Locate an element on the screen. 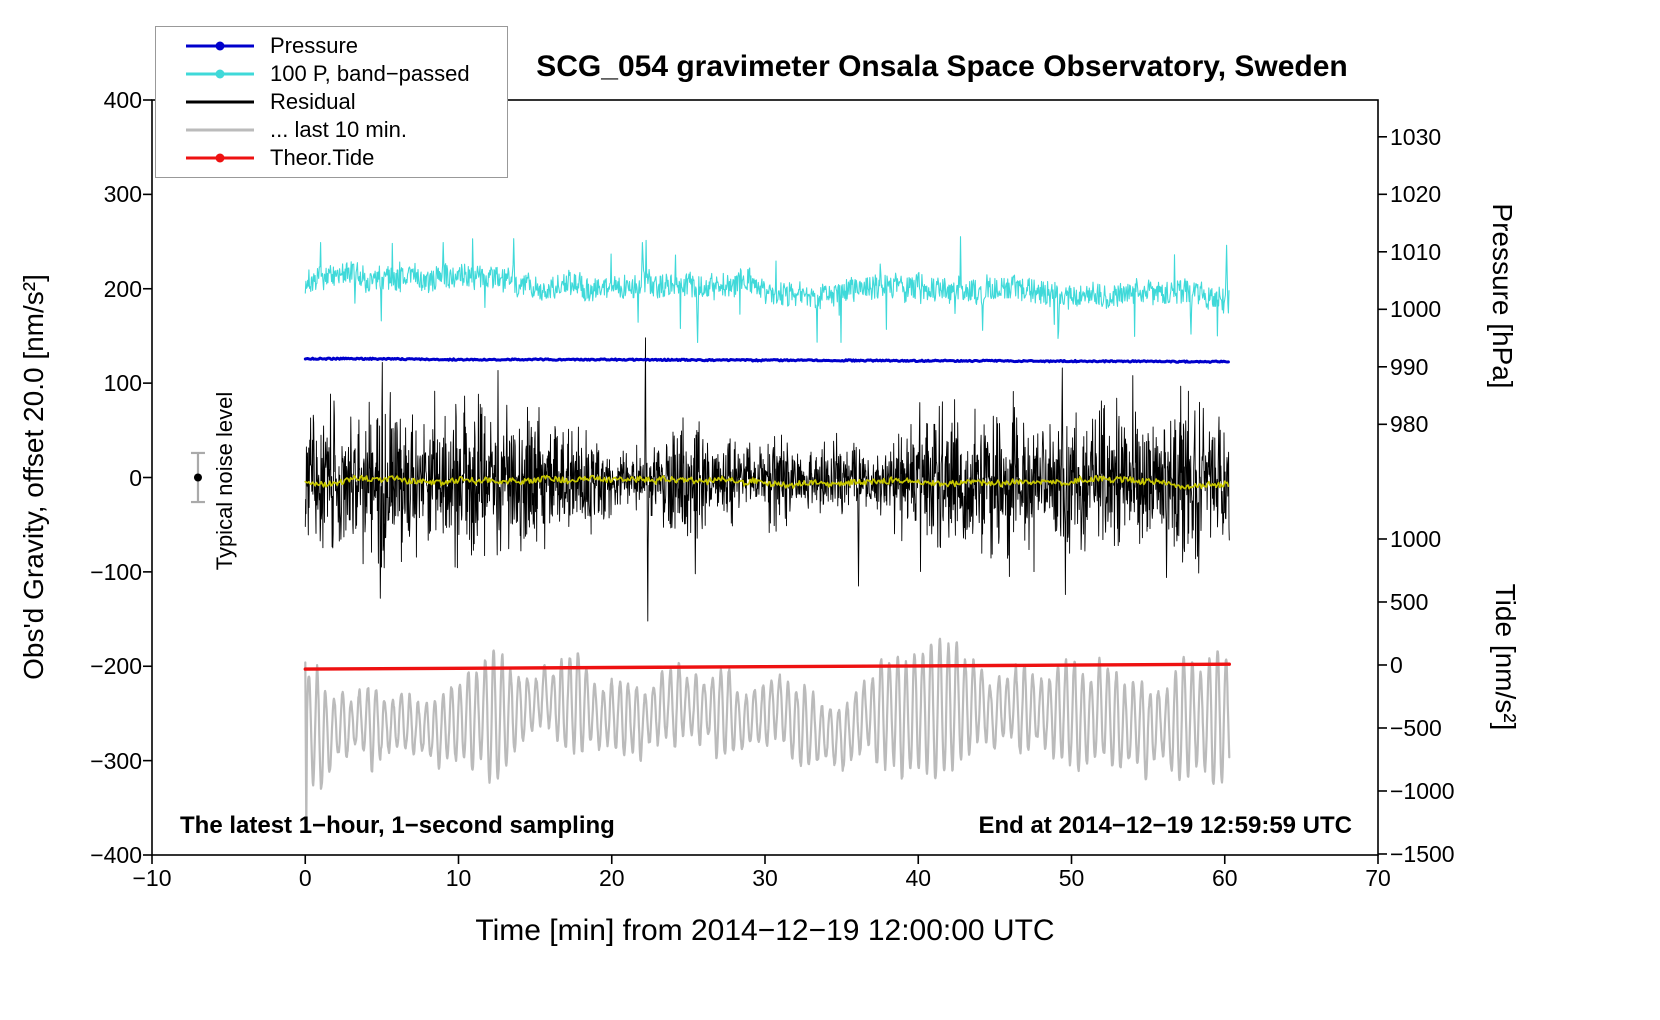 The image size is (1660, 1020). gravity-tick-label: 0 is located at coordinates (135, 477).